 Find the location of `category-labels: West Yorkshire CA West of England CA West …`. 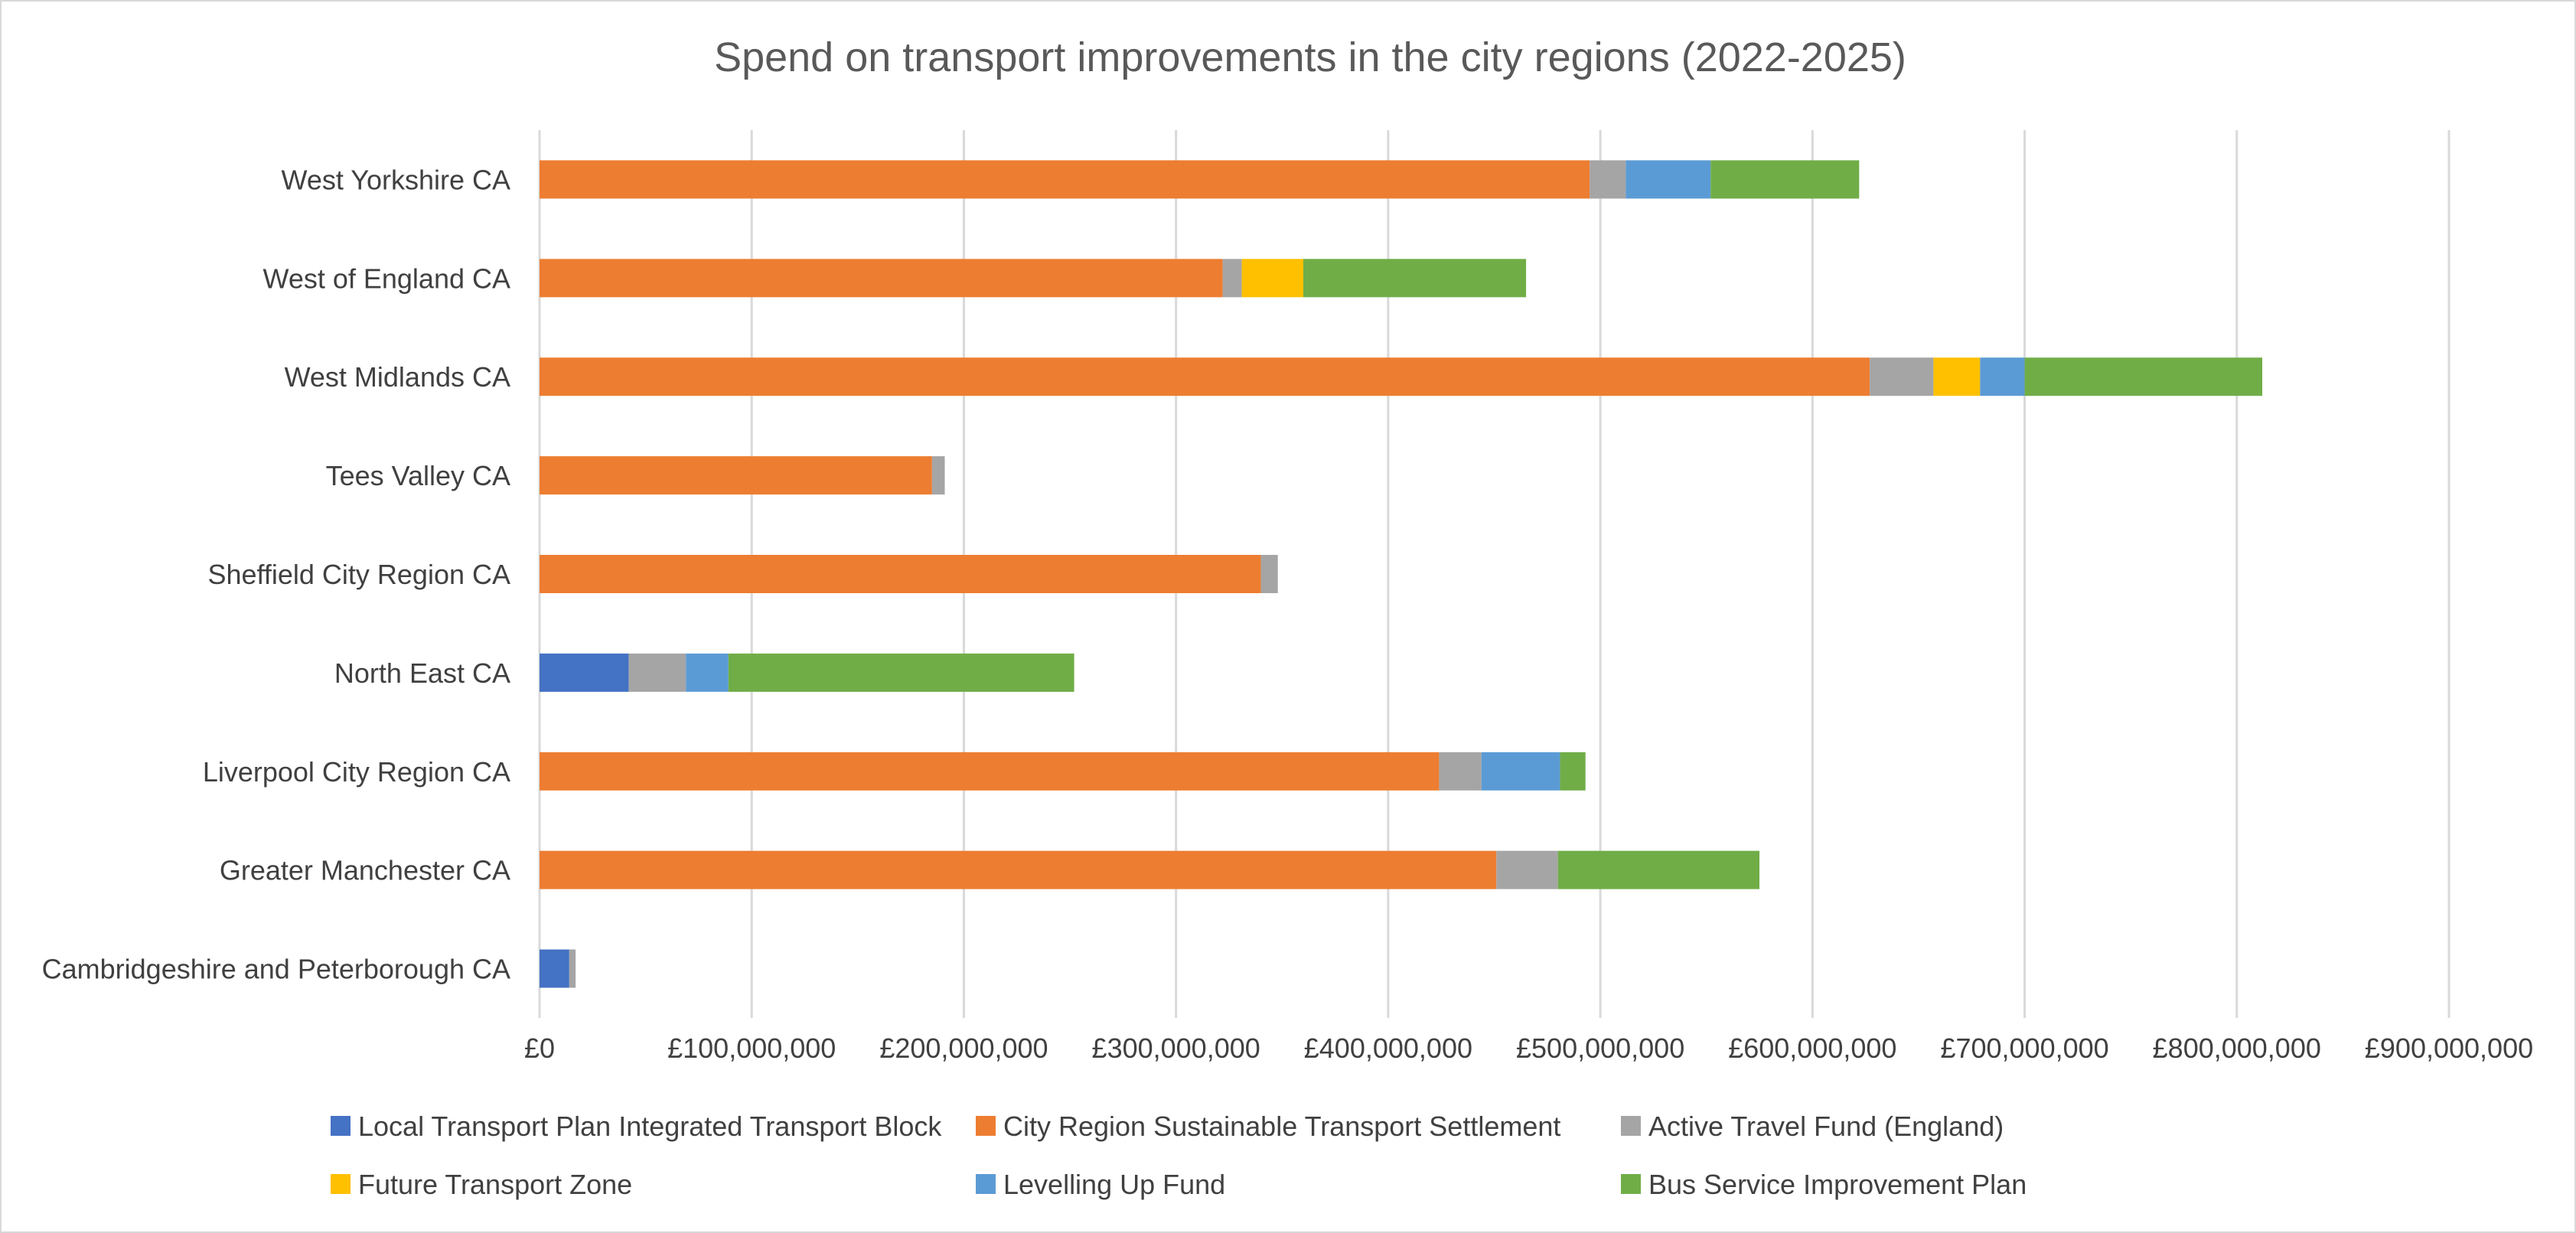

category-labels: West Yorkshire CA West of England CA West … is located at coordinates (276, 574).